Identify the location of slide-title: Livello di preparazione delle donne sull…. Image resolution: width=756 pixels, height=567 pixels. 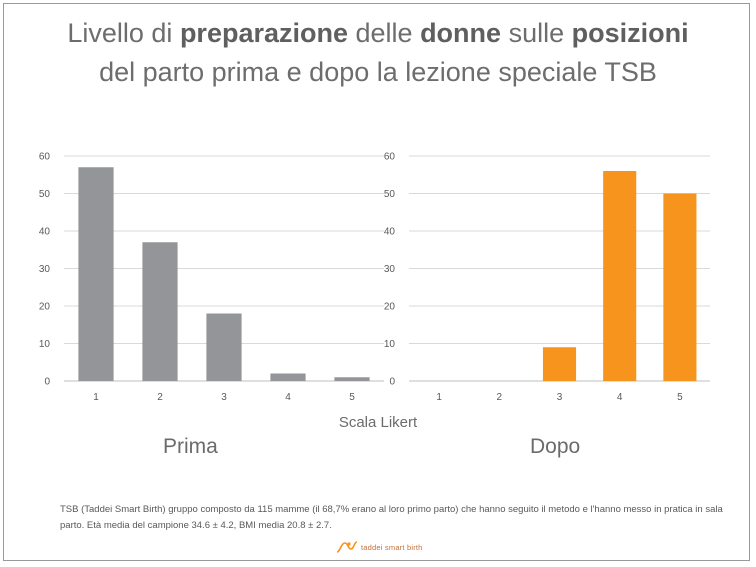
(378, 53).